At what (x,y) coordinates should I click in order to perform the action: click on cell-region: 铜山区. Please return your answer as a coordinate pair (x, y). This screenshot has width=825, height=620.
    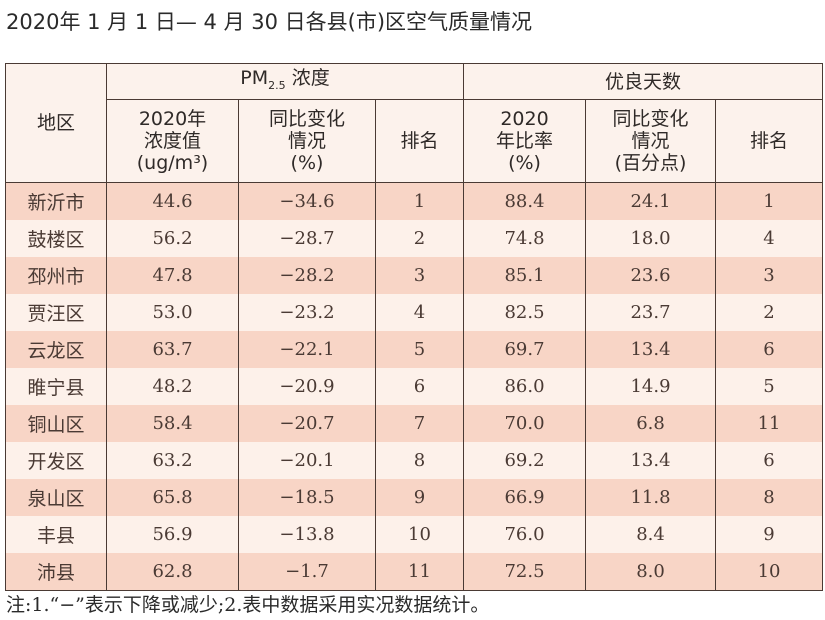
    Looking at the image, I should click on (56, 423).